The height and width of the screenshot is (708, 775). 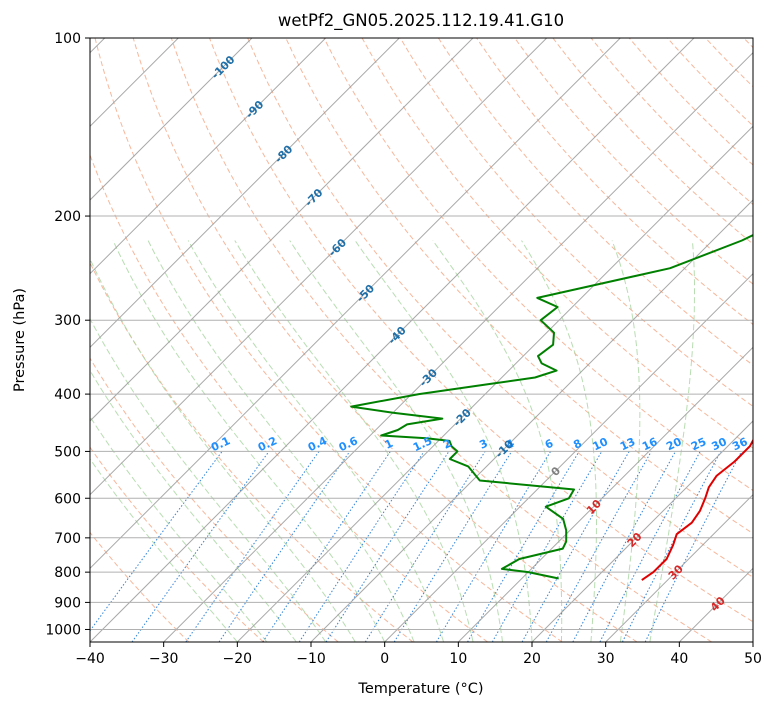 I want to click on x-tick-label: 20, so click(x=532, y=659).